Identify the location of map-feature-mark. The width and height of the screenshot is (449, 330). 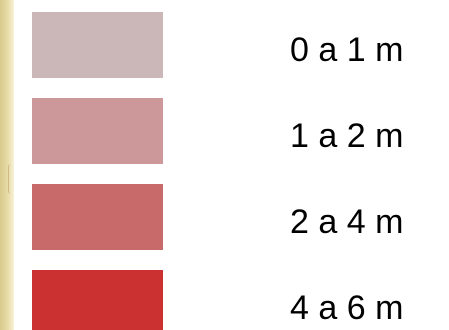
(11, 179).